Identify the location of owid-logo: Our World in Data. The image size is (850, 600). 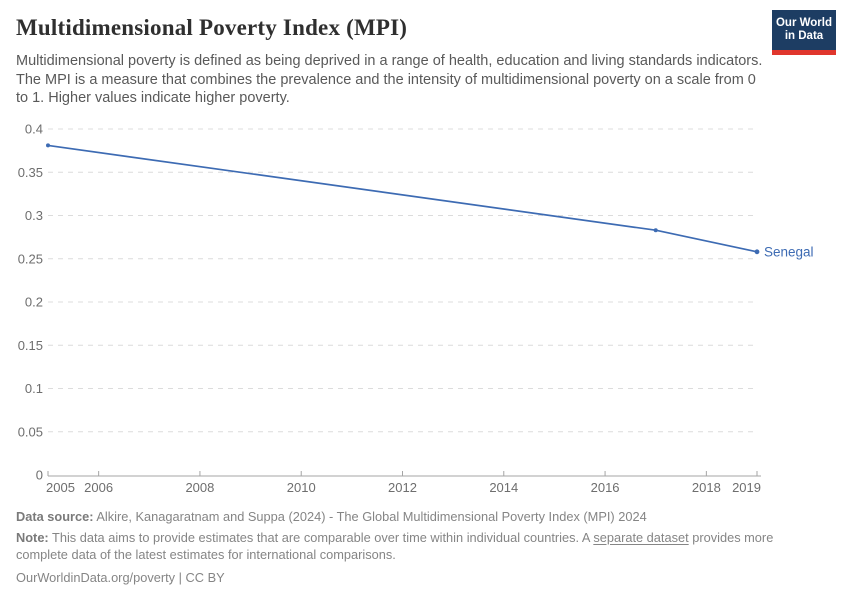
(804, 32).